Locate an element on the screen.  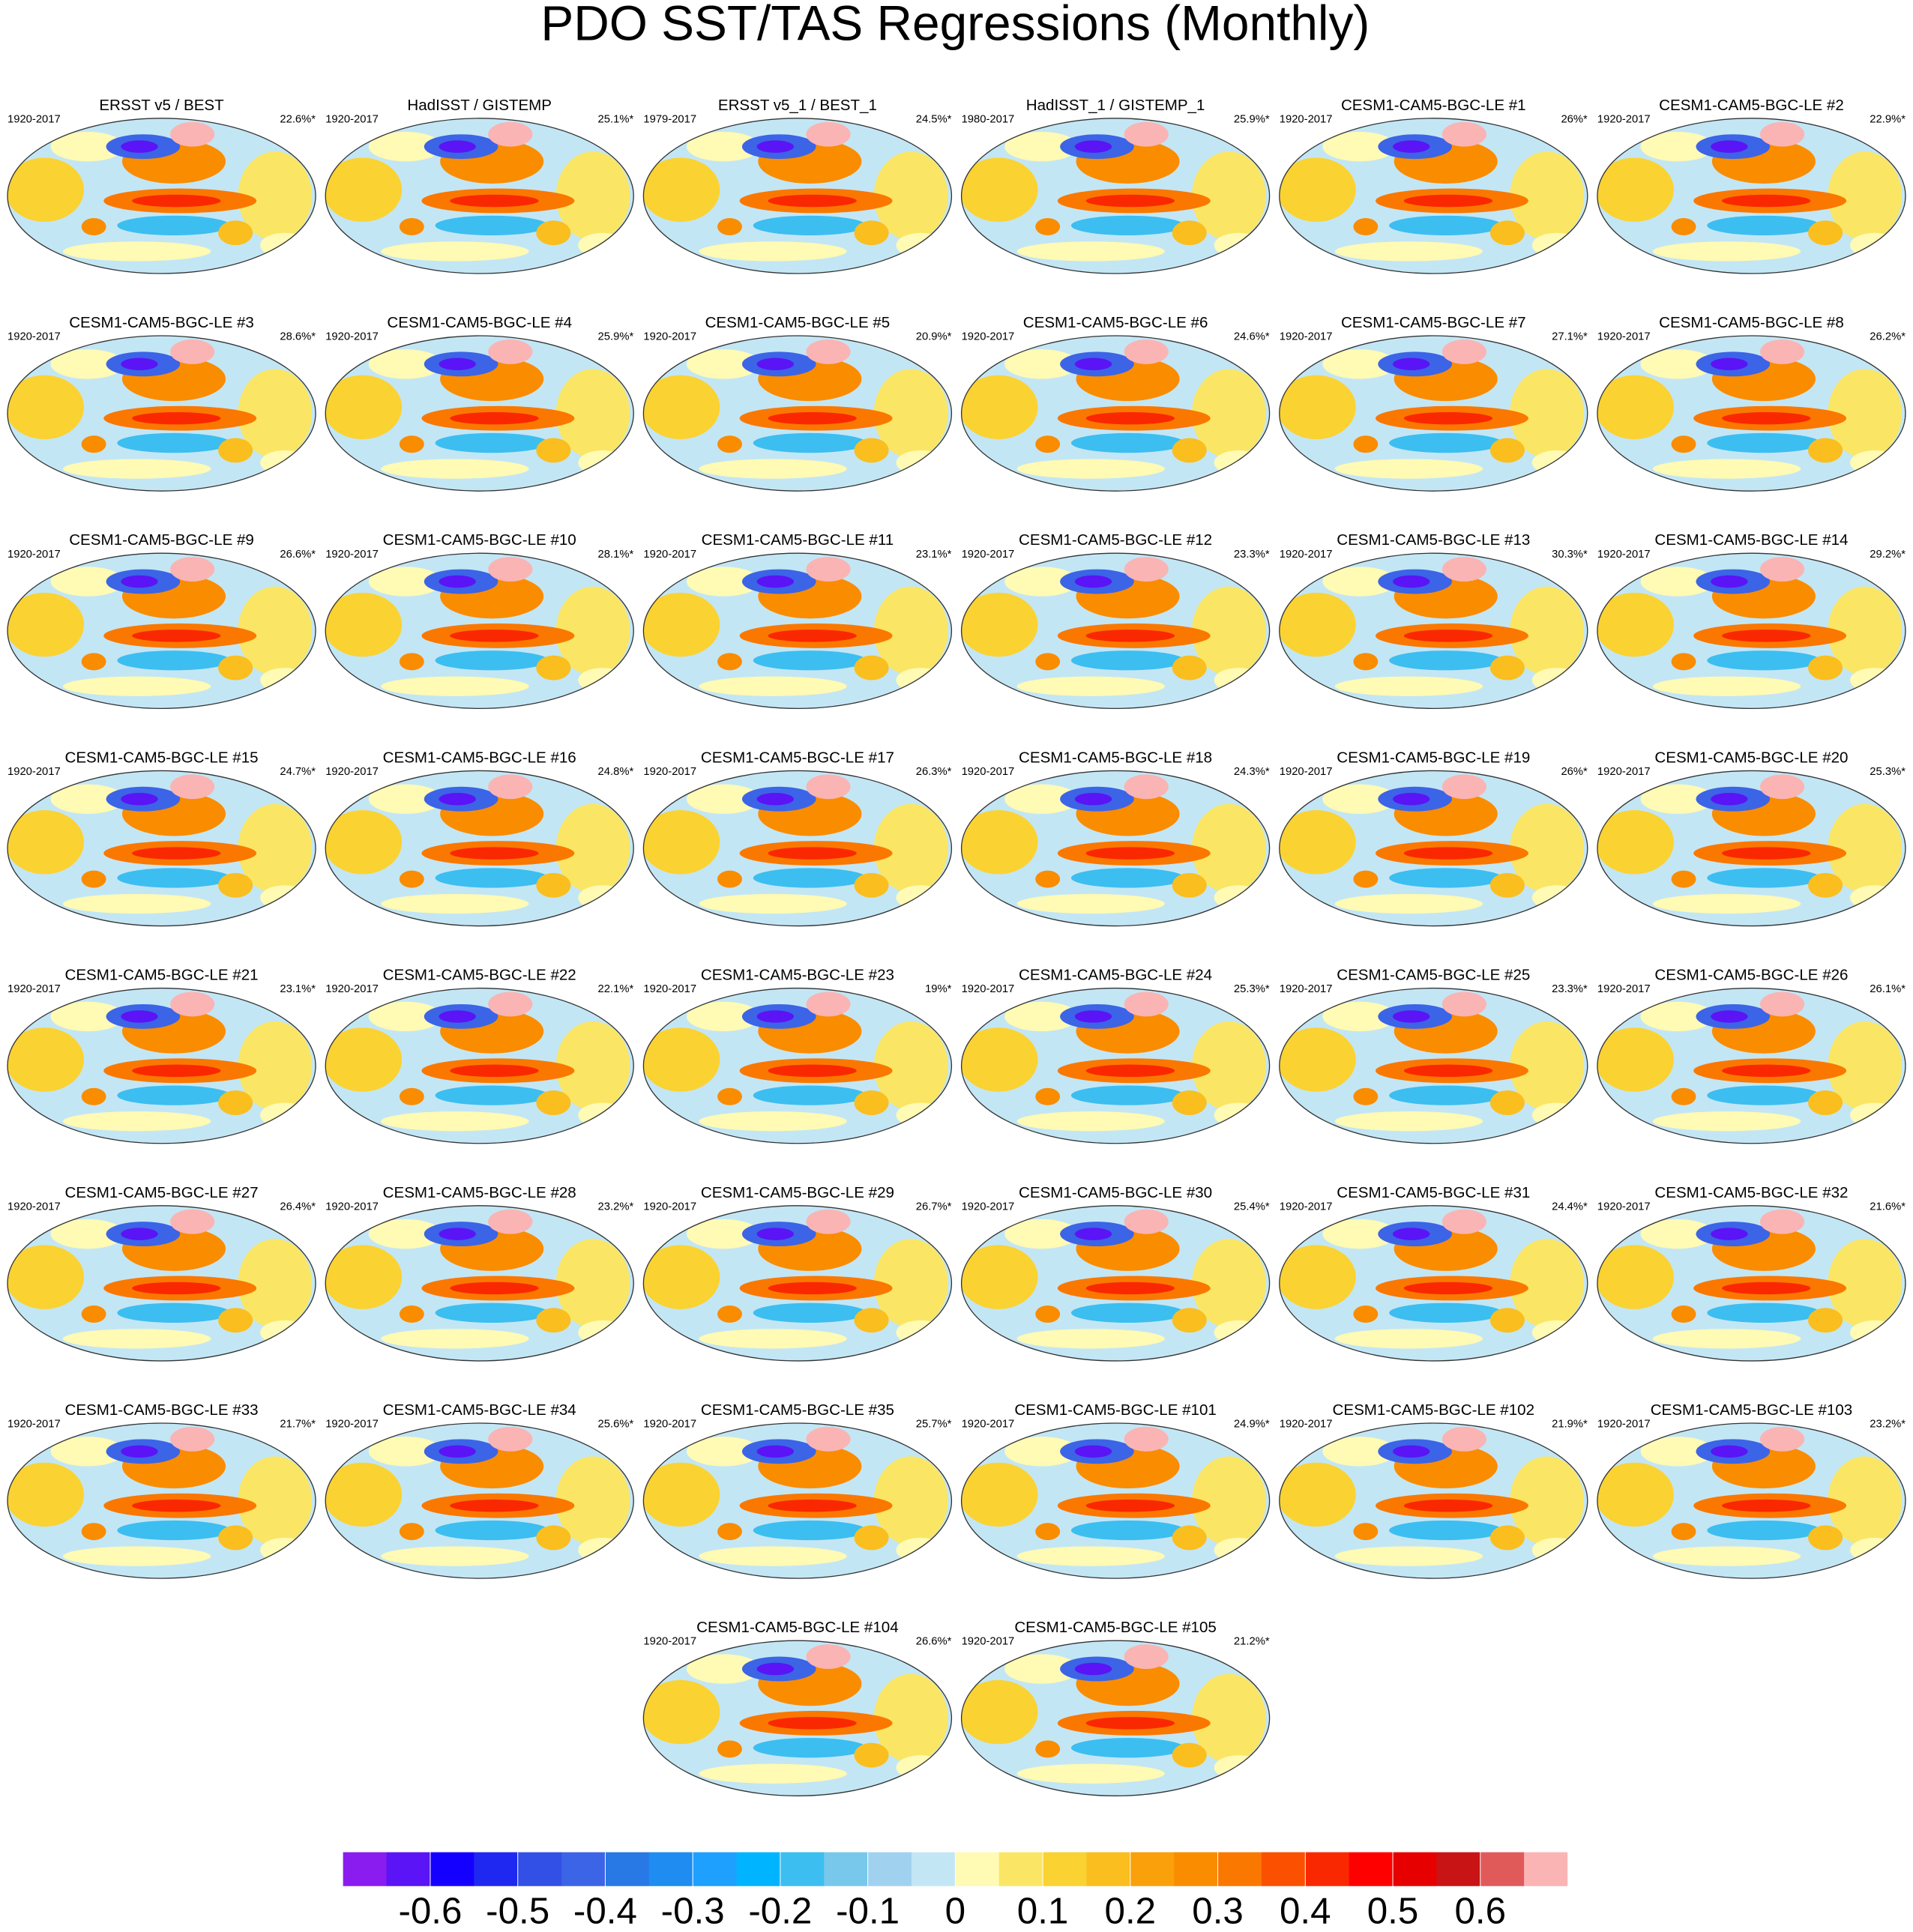
panel-variance: 25.3%* is located at coordinates (1888, 772).